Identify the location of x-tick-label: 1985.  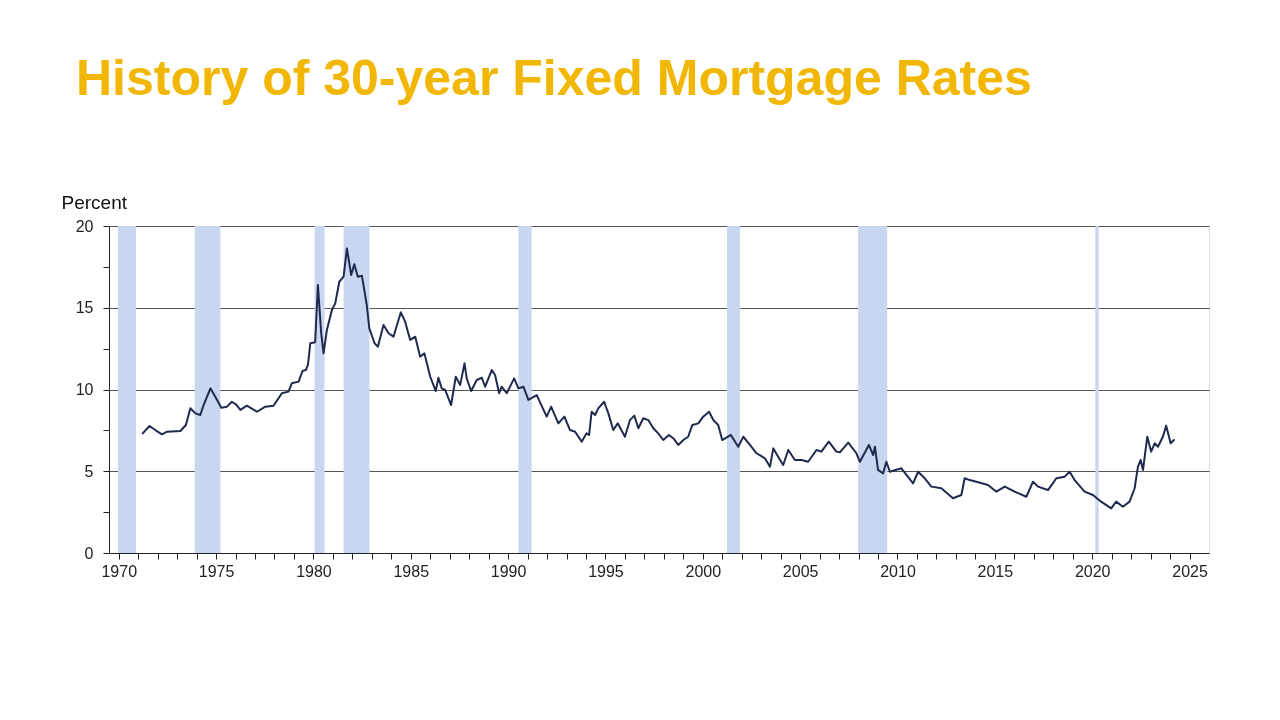
(411, 571).